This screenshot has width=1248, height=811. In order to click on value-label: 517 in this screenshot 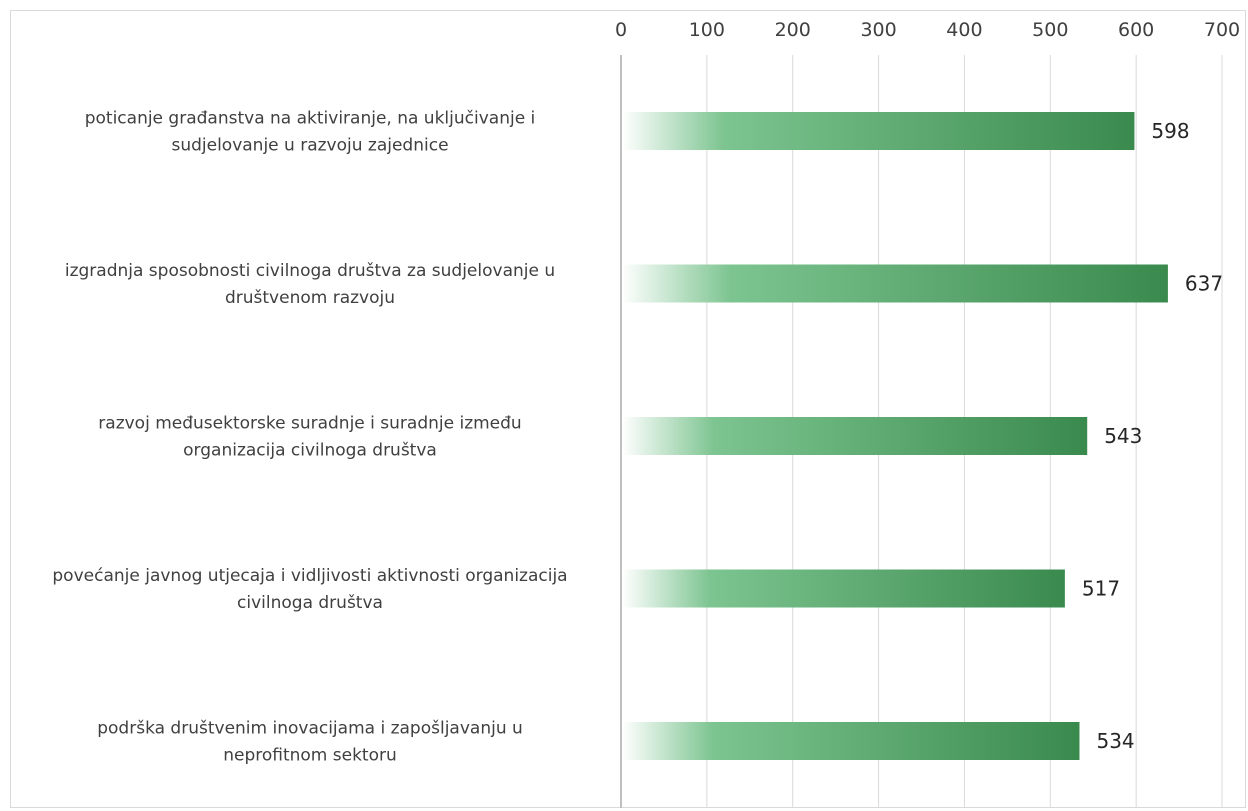, I will do `click(1101, 589)`.